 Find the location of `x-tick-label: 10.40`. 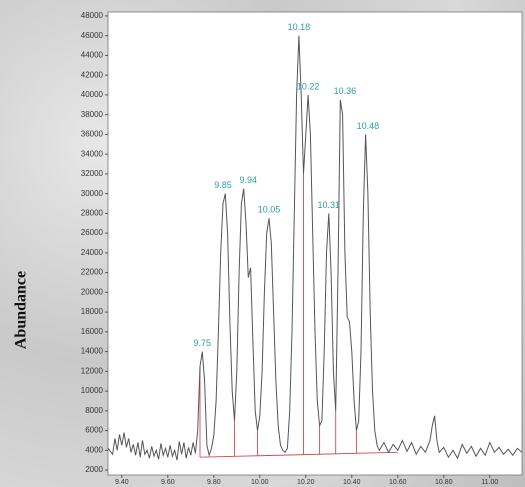

x-tick-label: 10.40 is located at coordinates (352, 482).